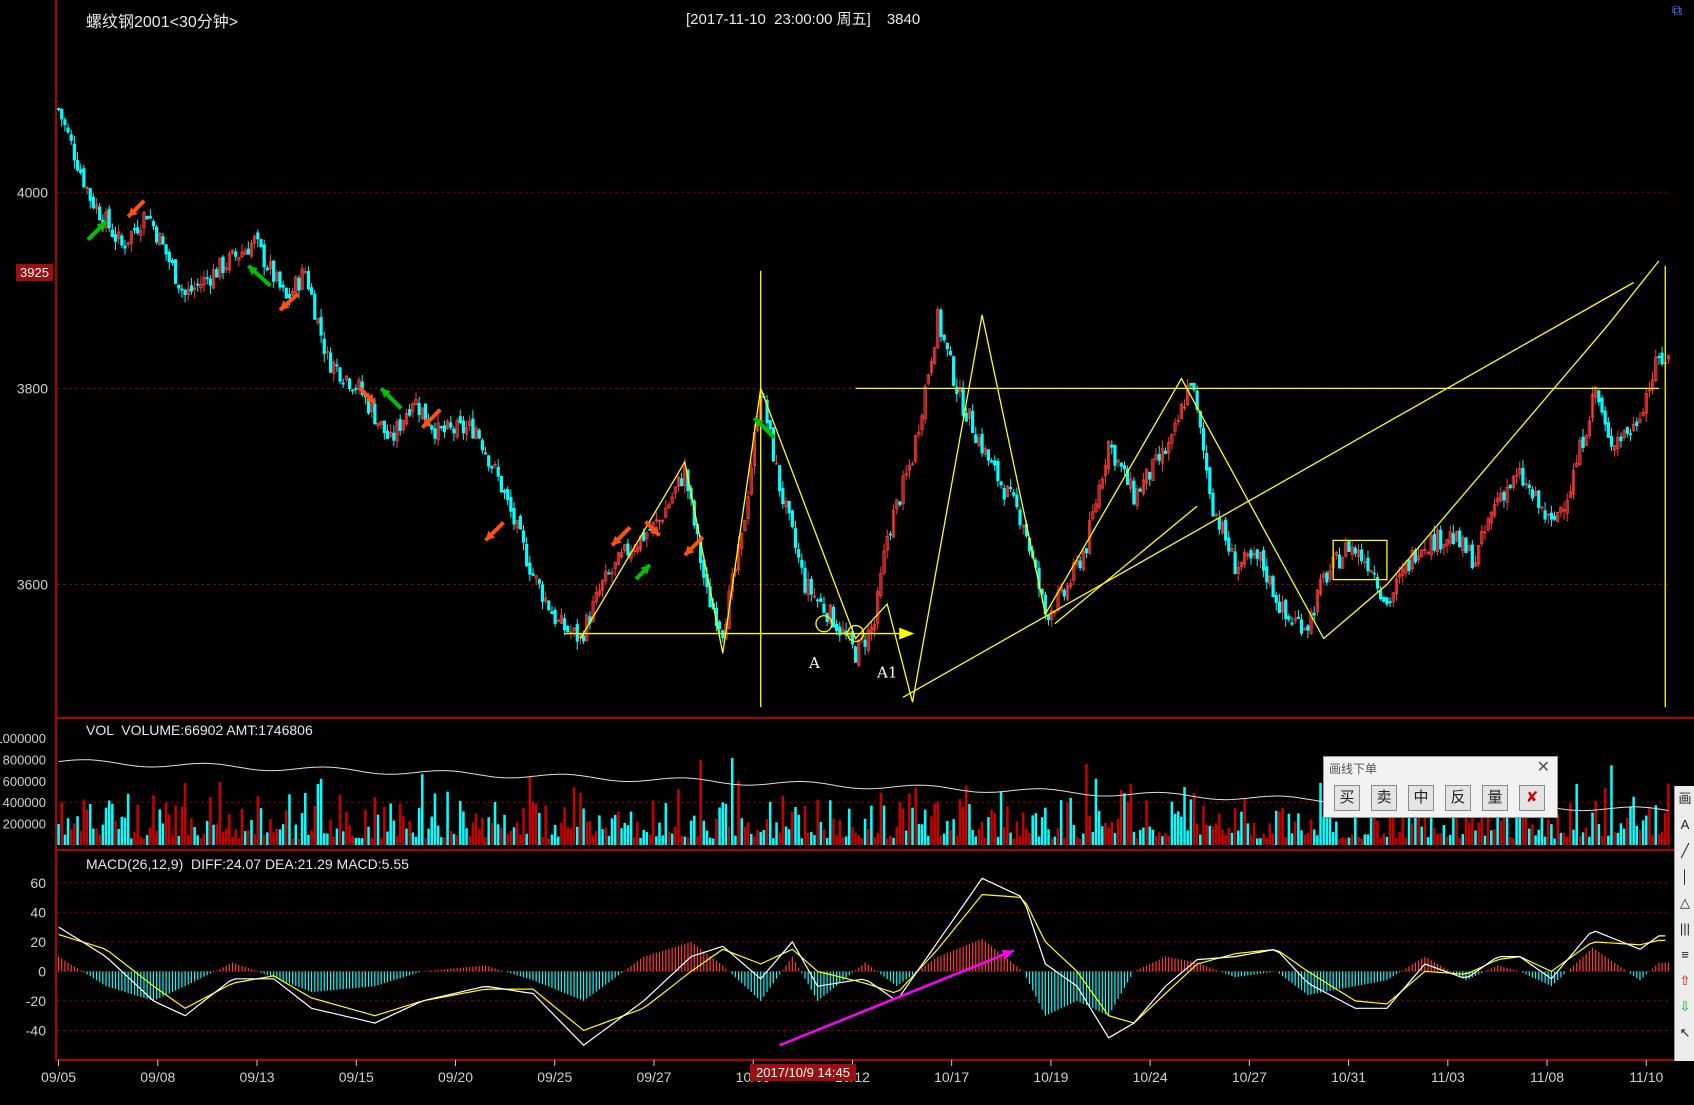 The height and width of the screenshot is (1105, 1694). What do you see at coordinates (1677, 10) in the screenshot?
I see `restore-icon: ⧉` at bounding box center [1677, 10].